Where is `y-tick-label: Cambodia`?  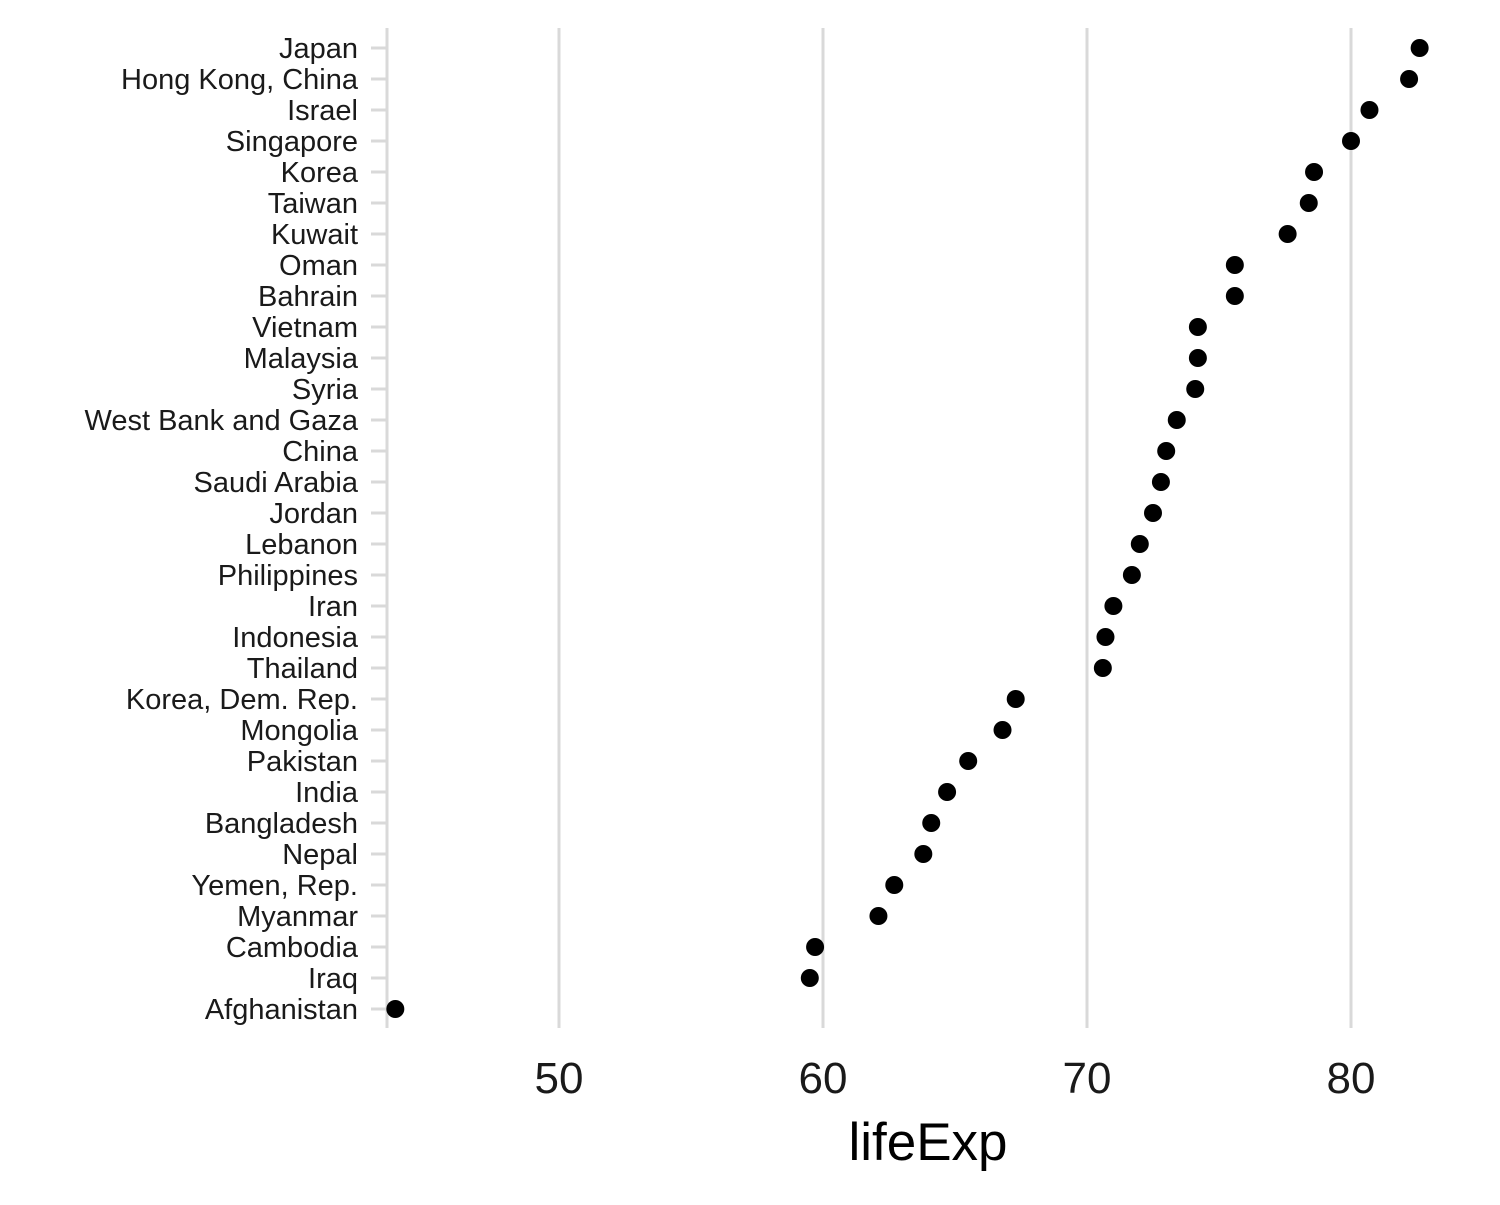
y-tick-label: Cambodia is located at coordinates (292, 948).